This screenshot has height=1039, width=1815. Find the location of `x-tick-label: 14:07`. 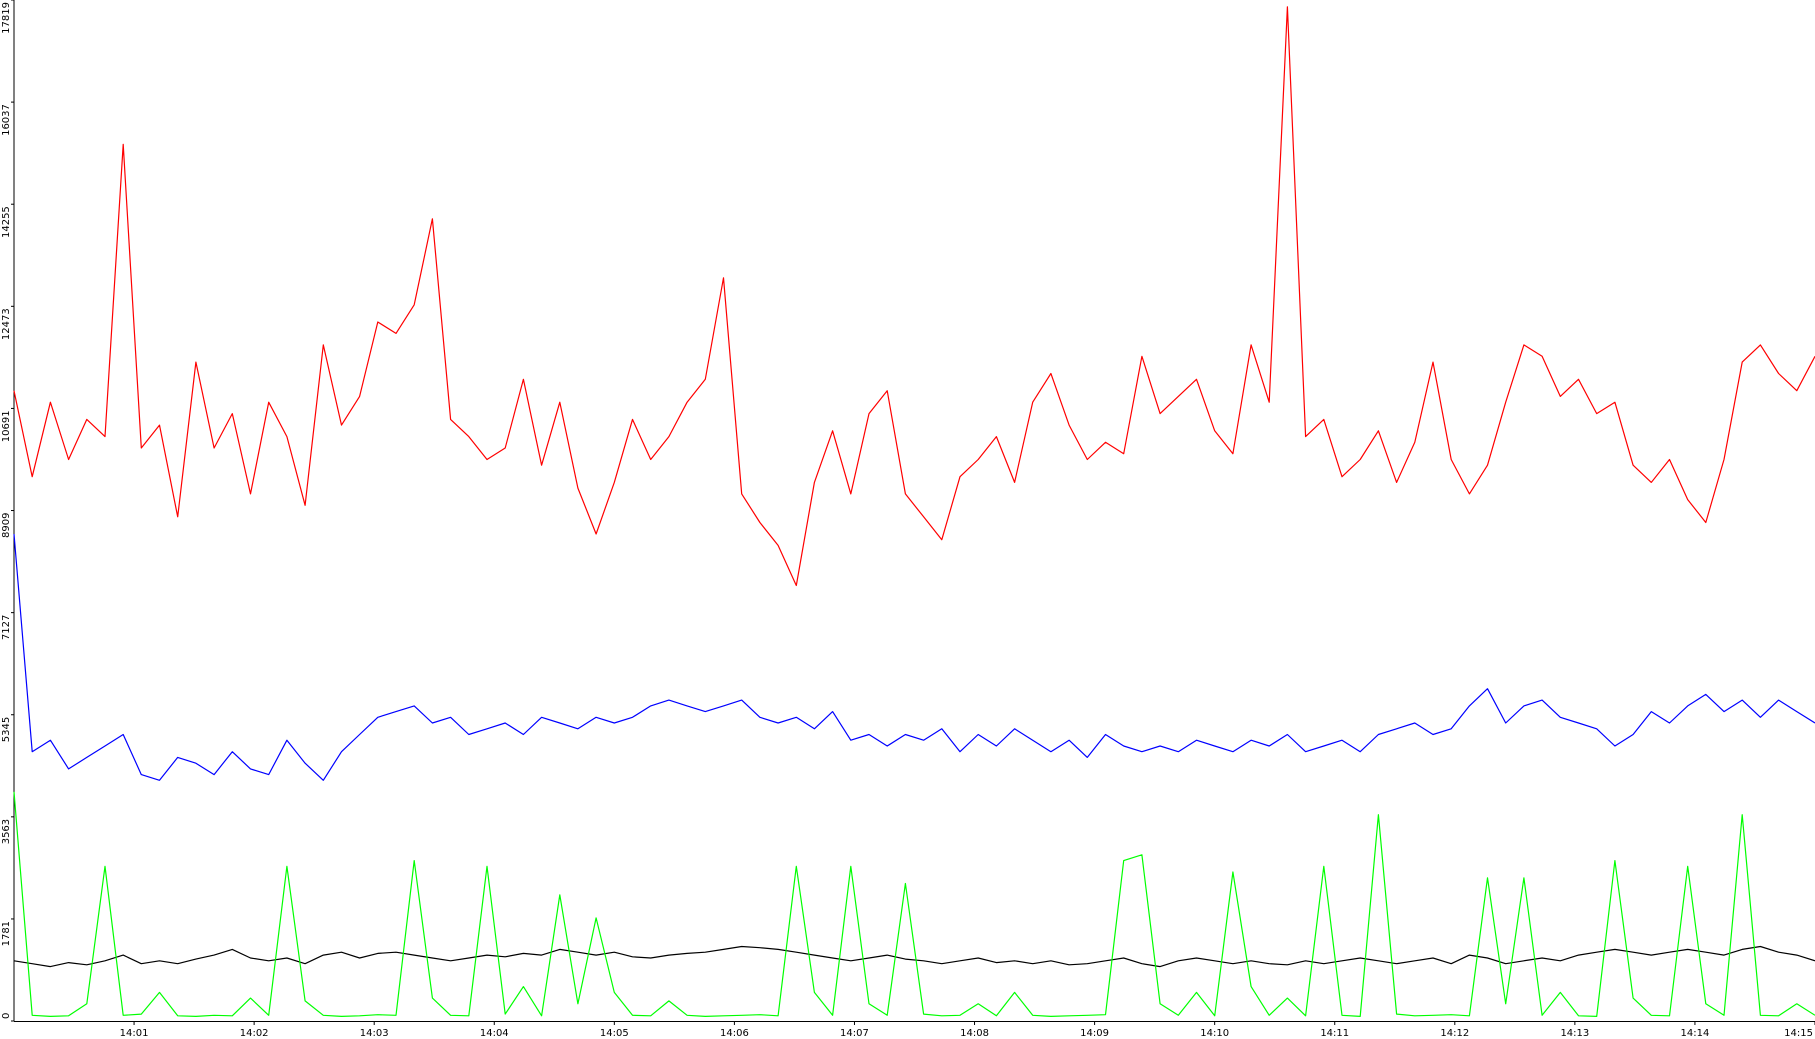

x-tick-label: 14:07 is located at coordinates (854, 1033).